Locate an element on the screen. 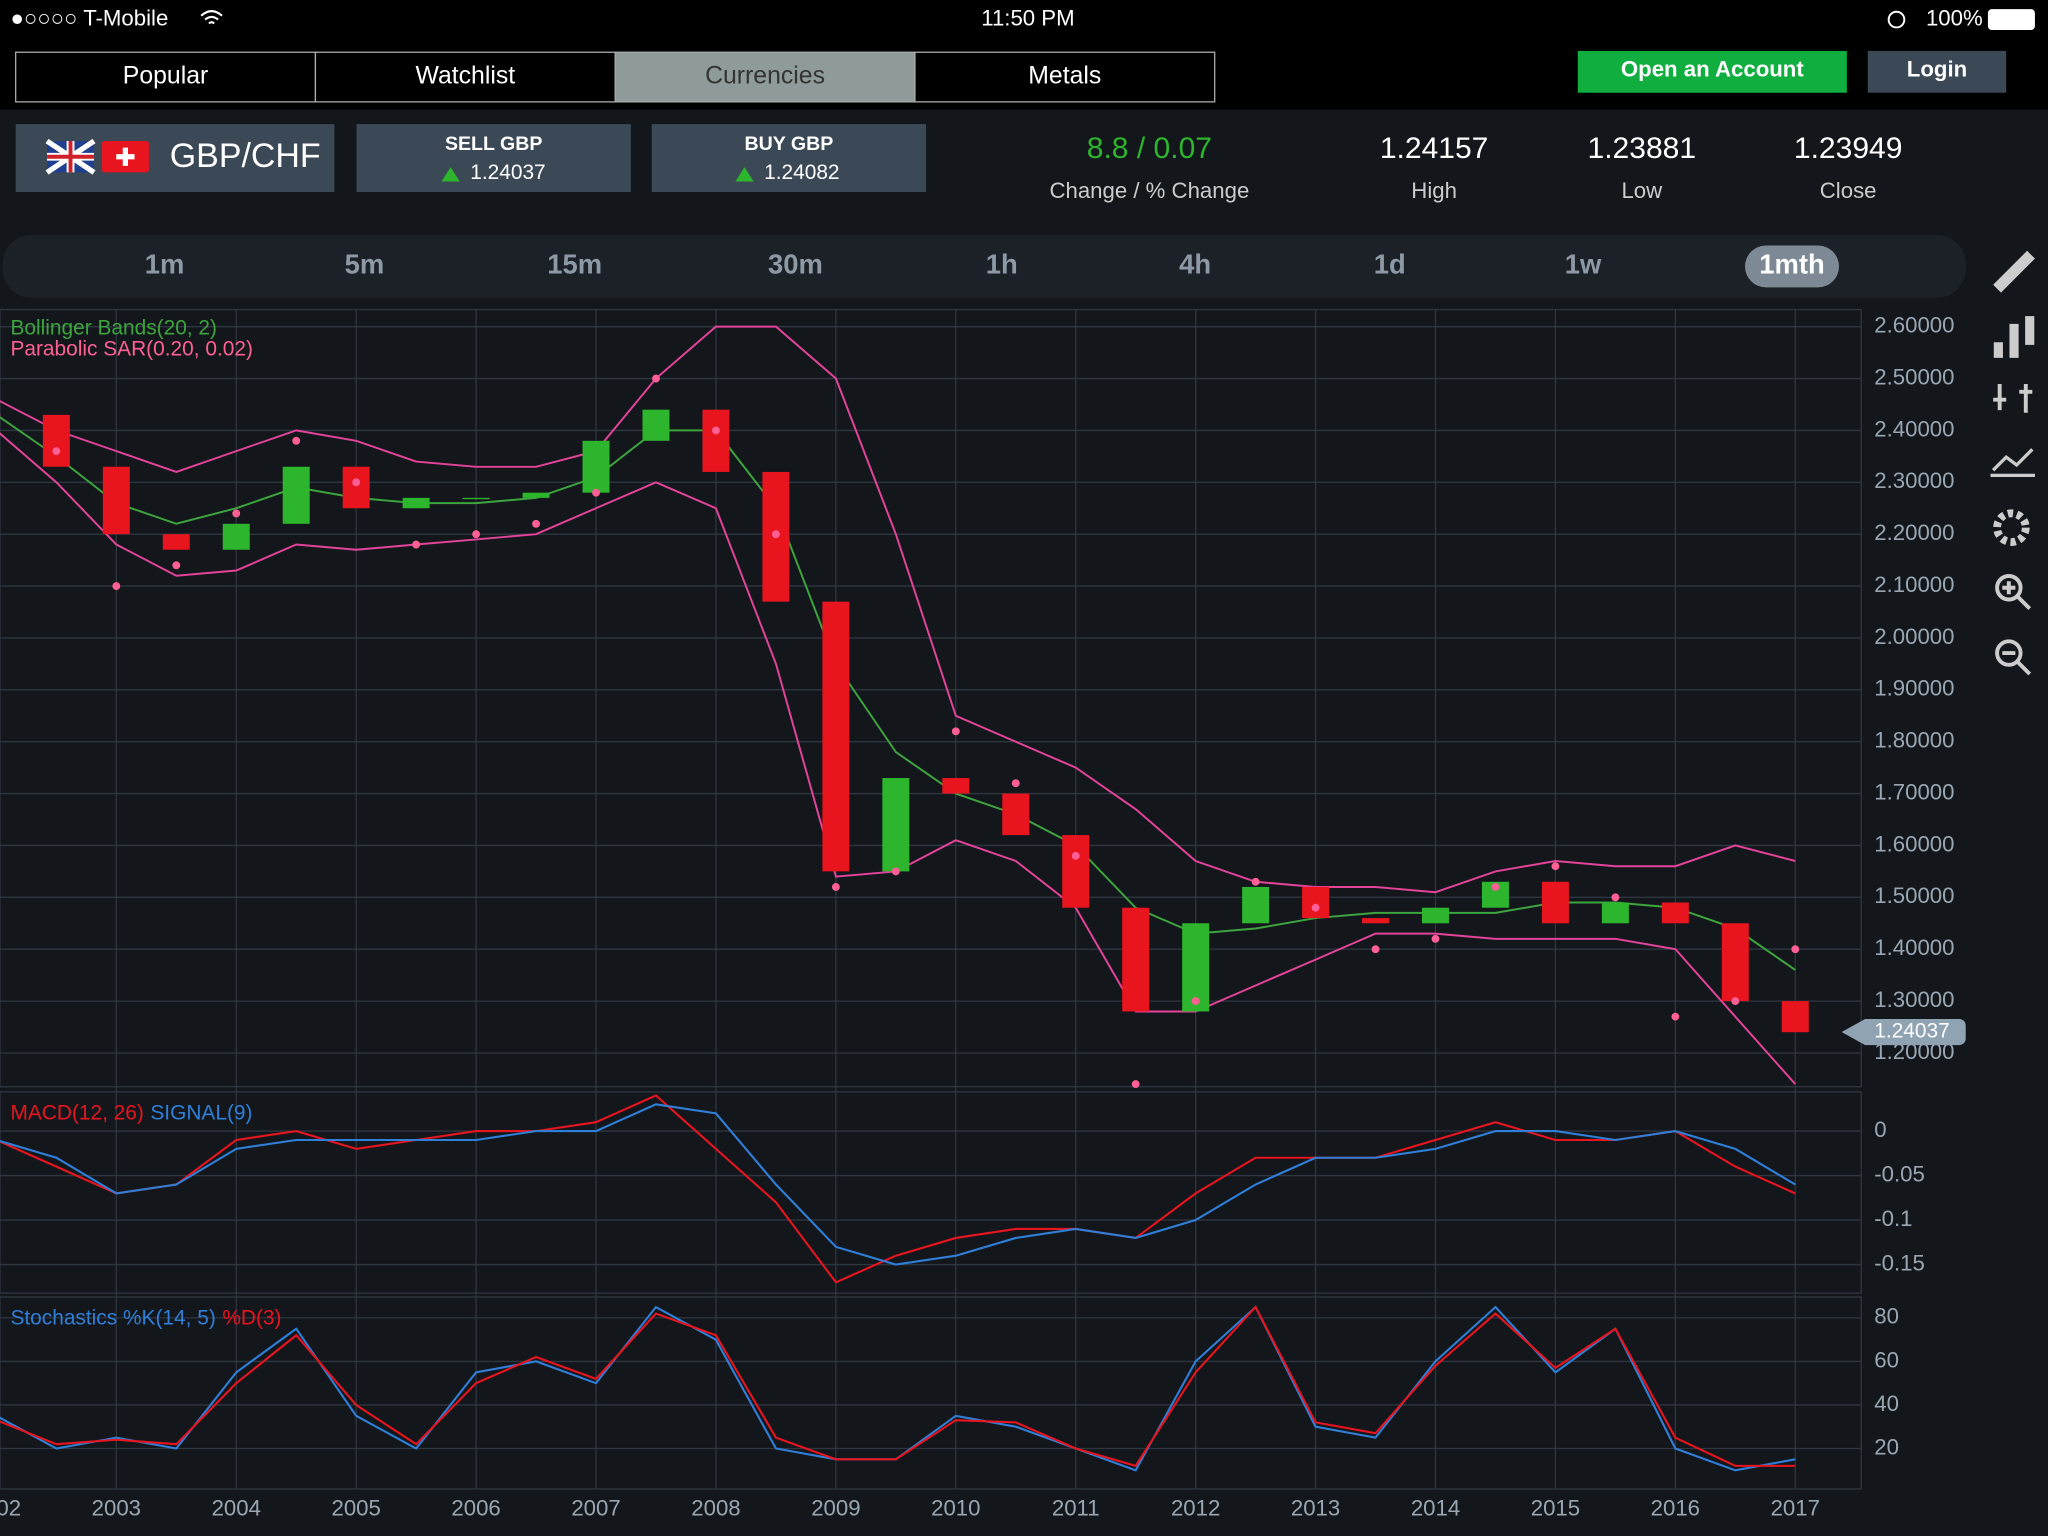 Image resolution: width=2048 pixels, height=1536 pixels. tab-label: Currencies is located at coordinates (765, 76).